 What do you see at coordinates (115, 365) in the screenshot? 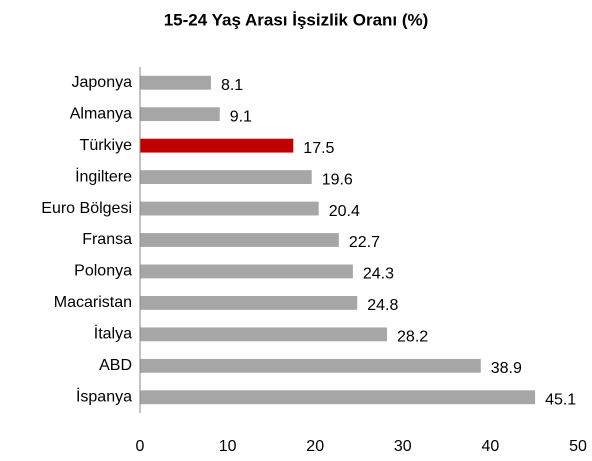
I see `y-tick-label: ABD` at bounding box center [115, 365].